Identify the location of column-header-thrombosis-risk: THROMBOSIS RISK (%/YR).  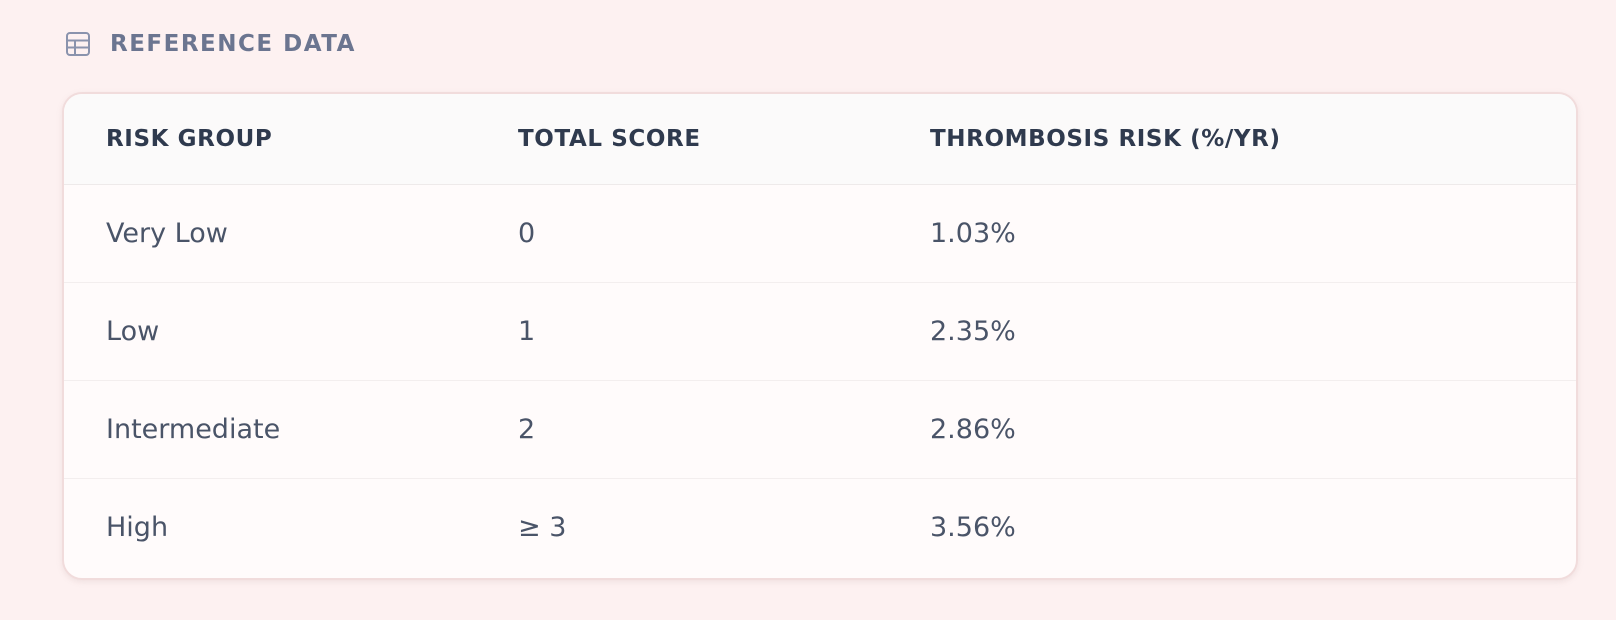
(1105, 139).